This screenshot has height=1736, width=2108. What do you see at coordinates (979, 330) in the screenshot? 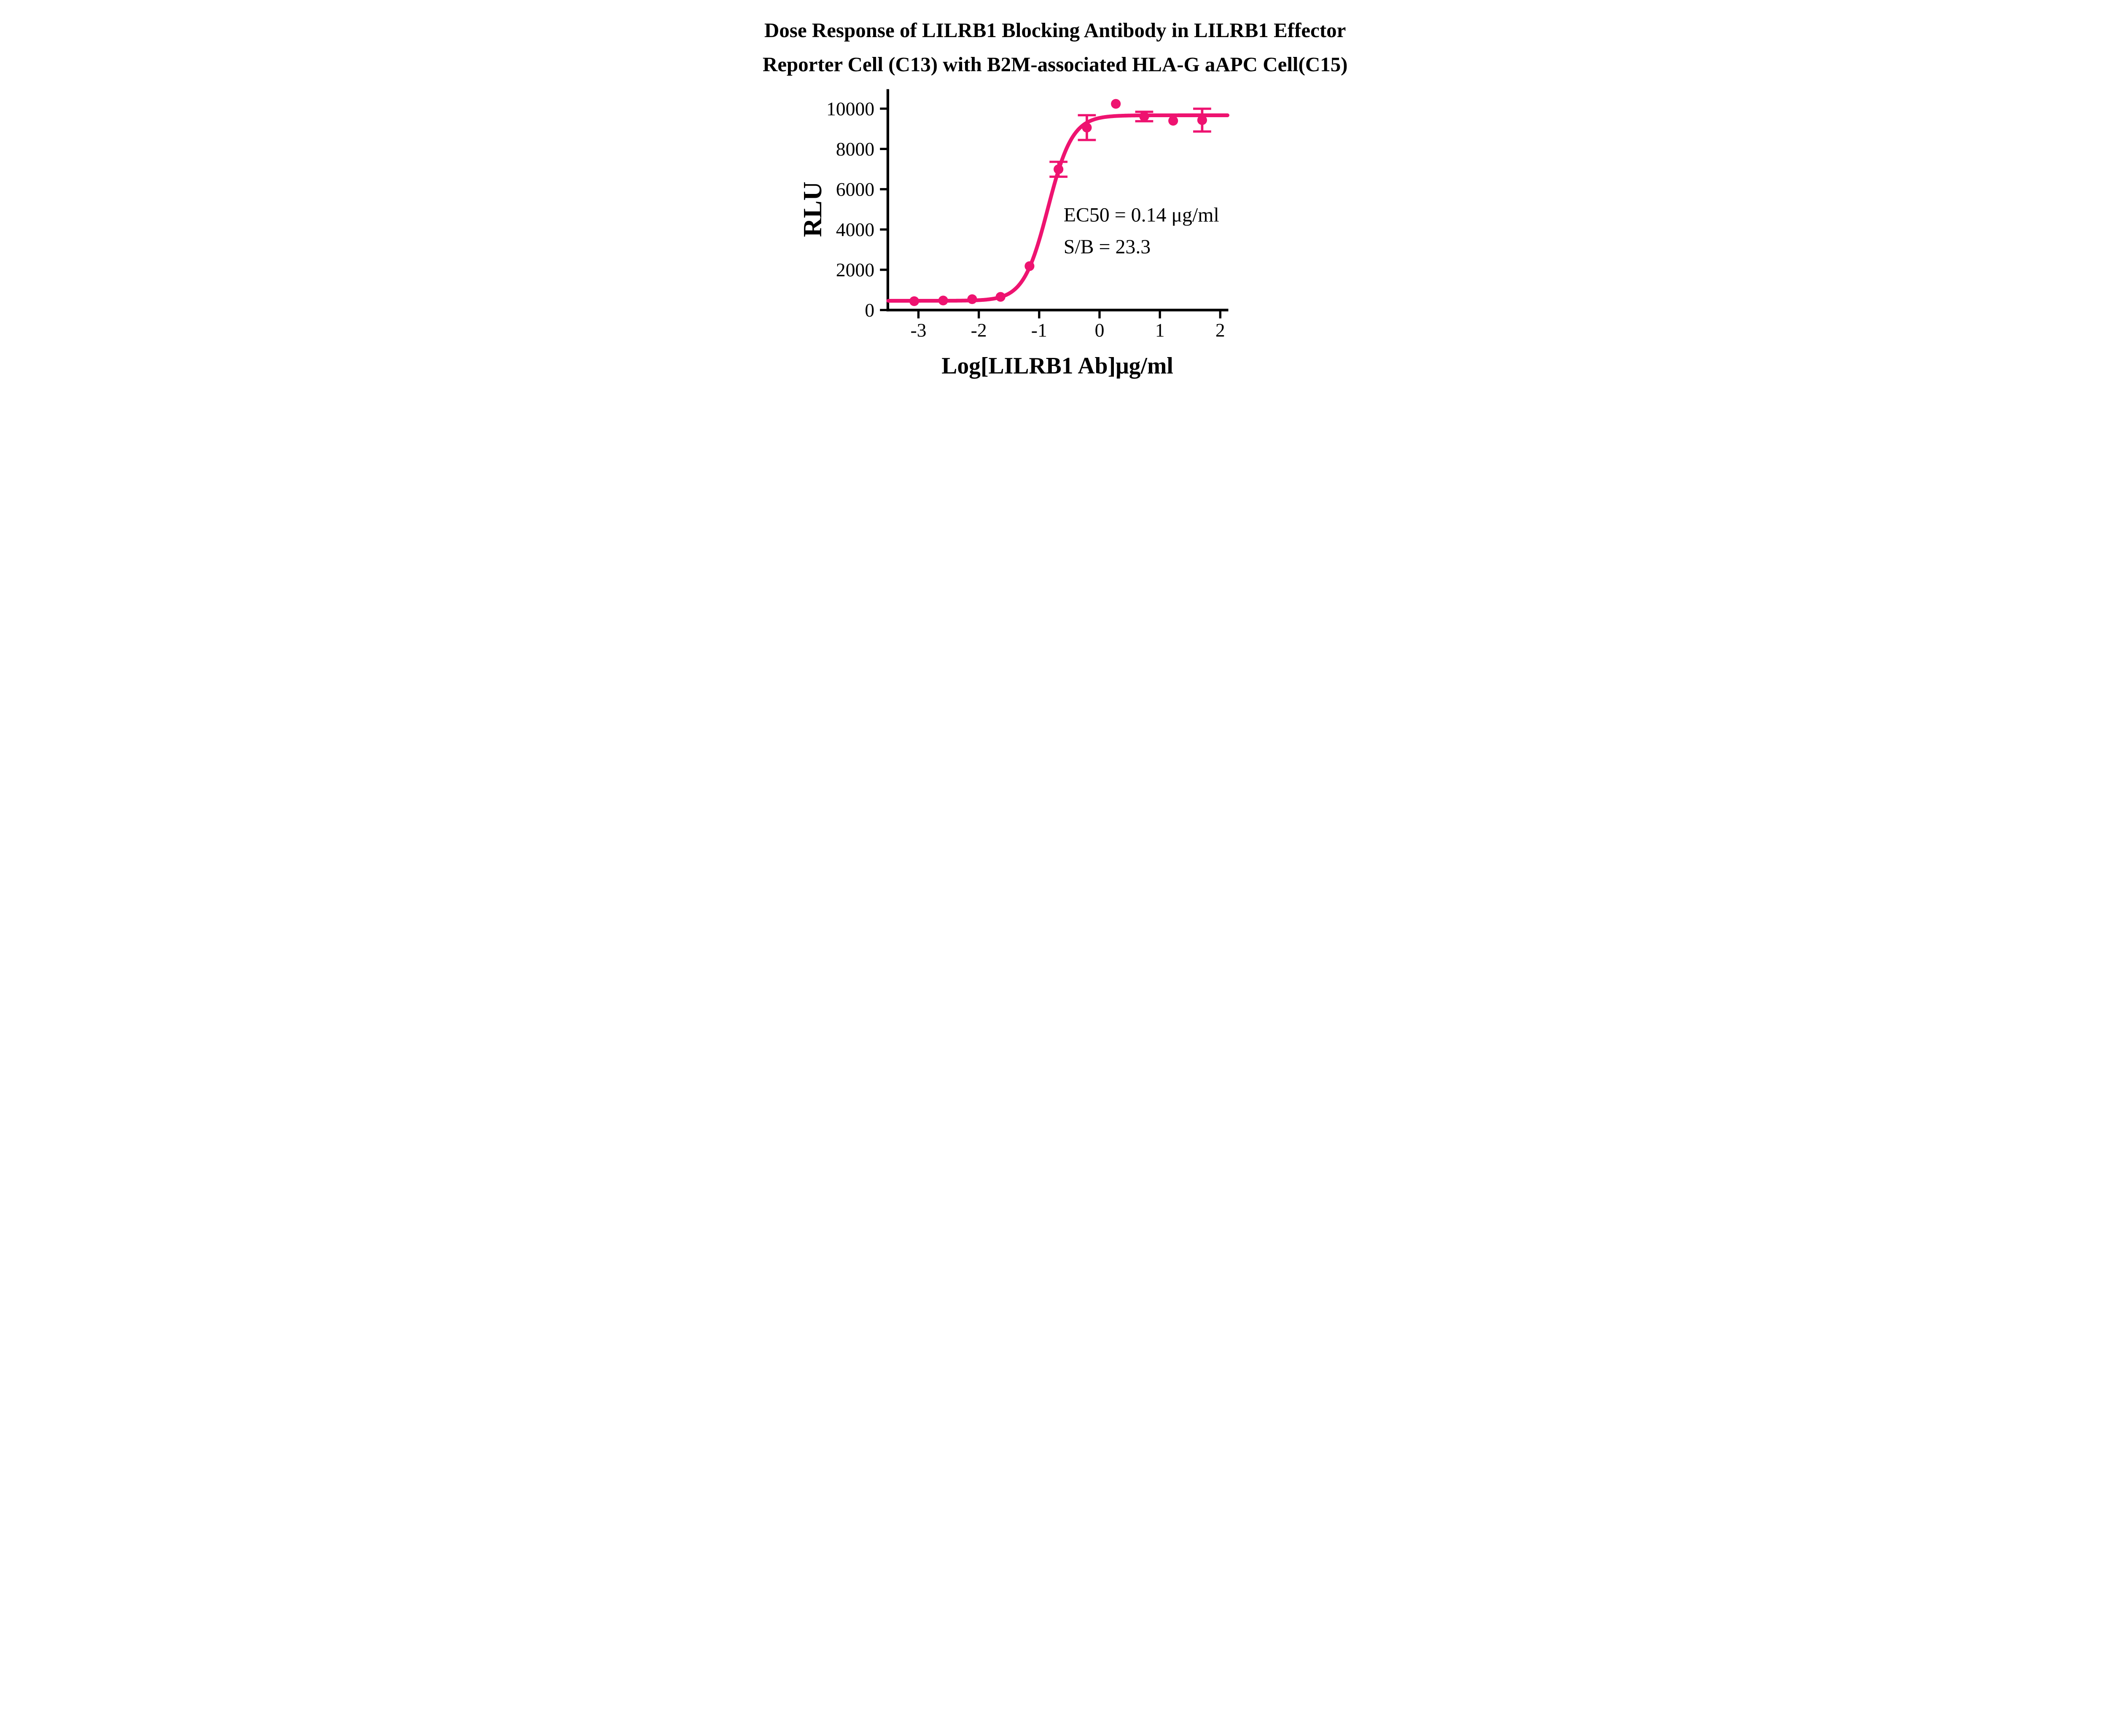
I see `x-tick-label: -2` at bounding box center [979, 330].